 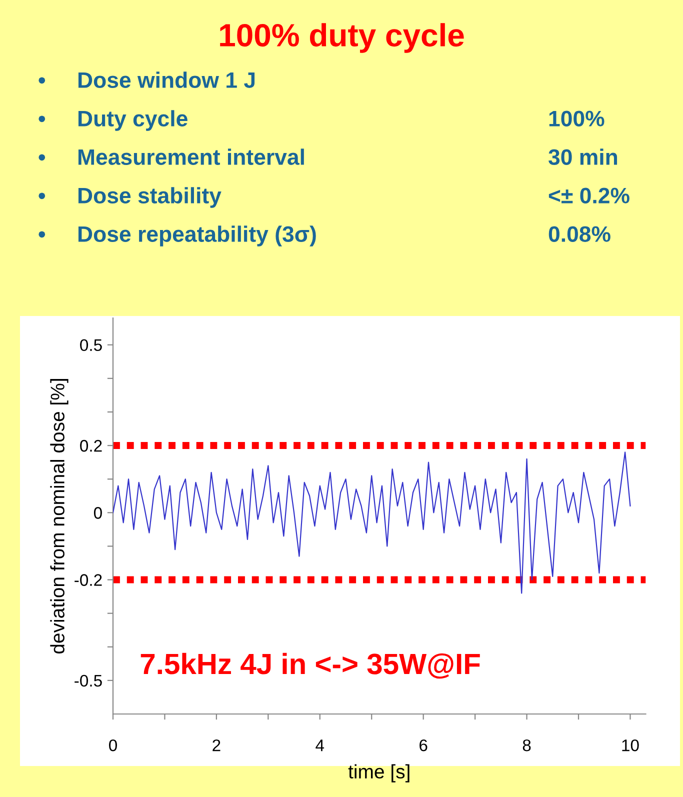 What do you see at coordinates (133, 120) in the screenshot?
I see `text: Duty cycle` at bounding box center [133, 120].